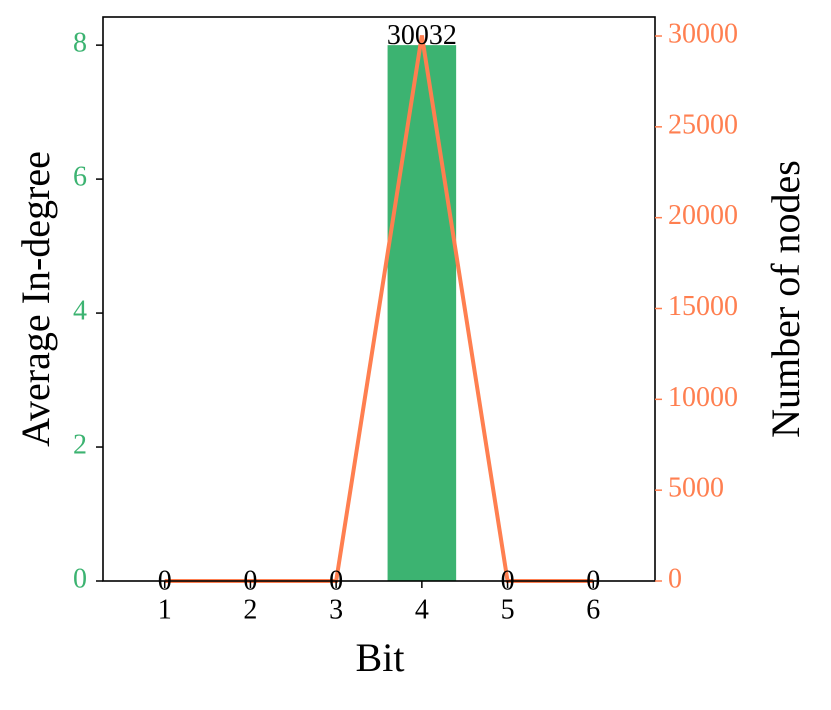 Image resolution: width=831 pixels, height=710 pixels. Describe the element at coordinates (380, 657) in the screenshot. I see `x-axis-label: Bit` at that location.